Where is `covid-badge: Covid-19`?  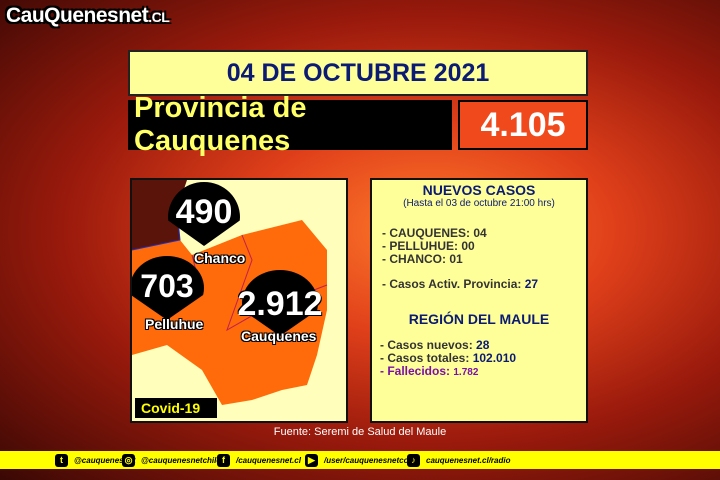 covid-badge: Covid-19 is located at coordinates (176, 408).